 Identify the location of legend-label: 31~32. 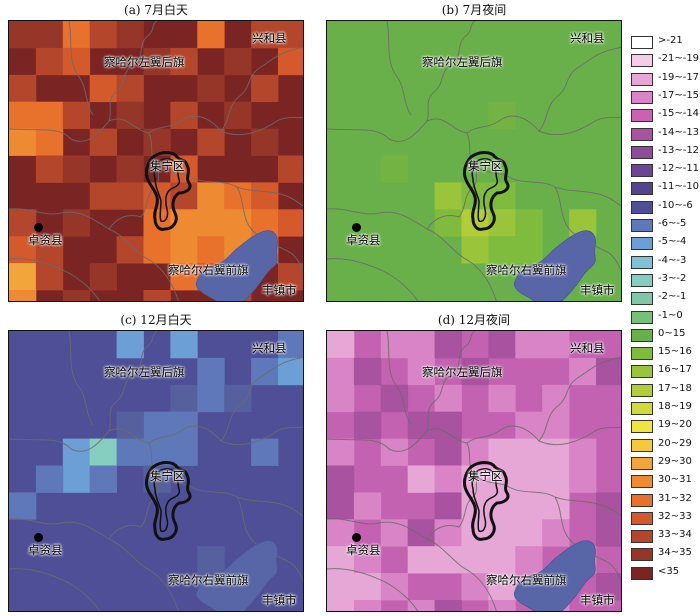
(675, 498).